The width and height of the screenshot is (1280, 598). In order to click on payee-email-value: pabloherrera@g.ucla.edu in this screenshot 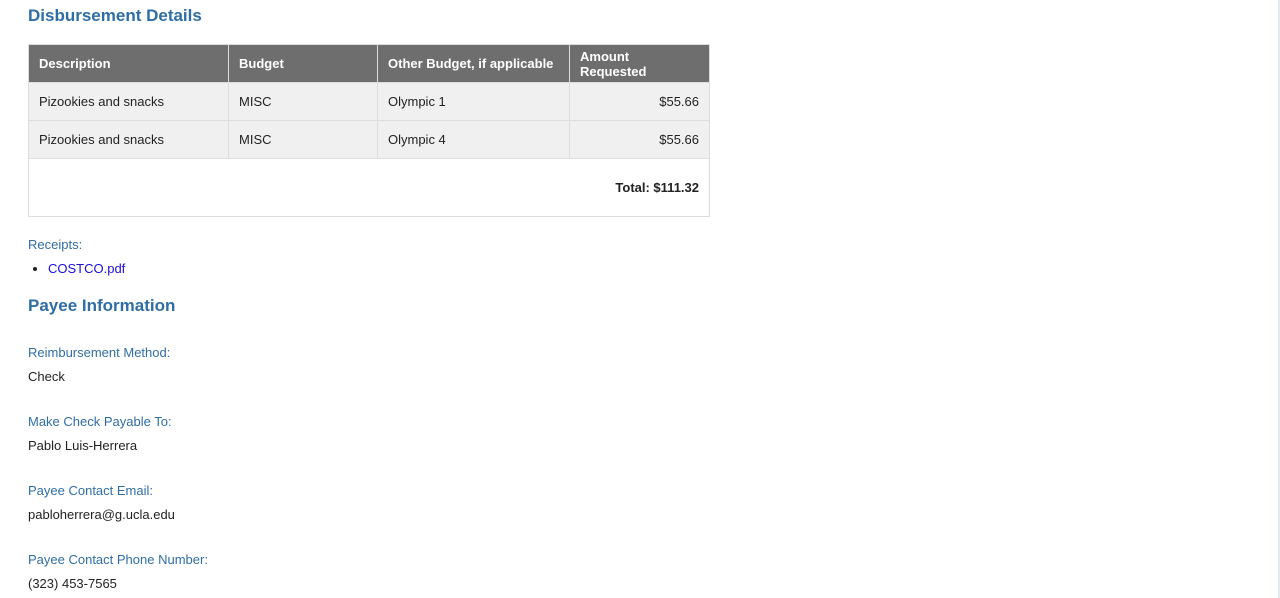, I will do `click(101, 514)`.